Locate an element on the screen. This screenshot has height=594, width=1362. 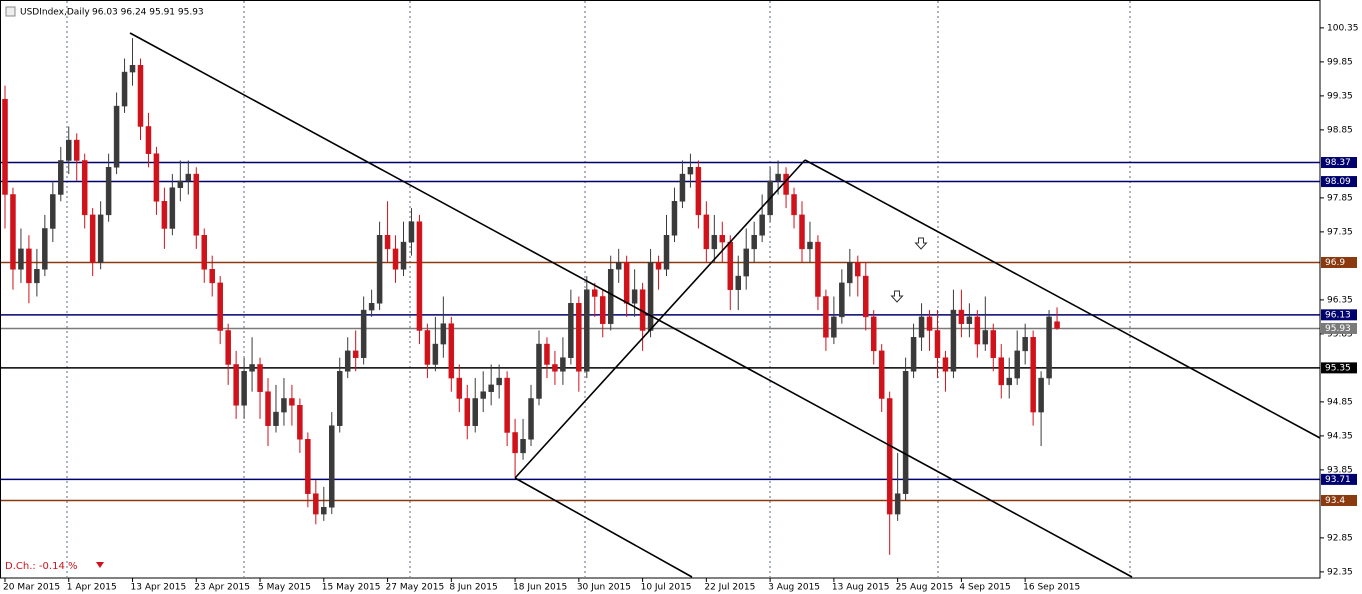
y-tick-label: 92.35 is located at coordinates (1340, 572).